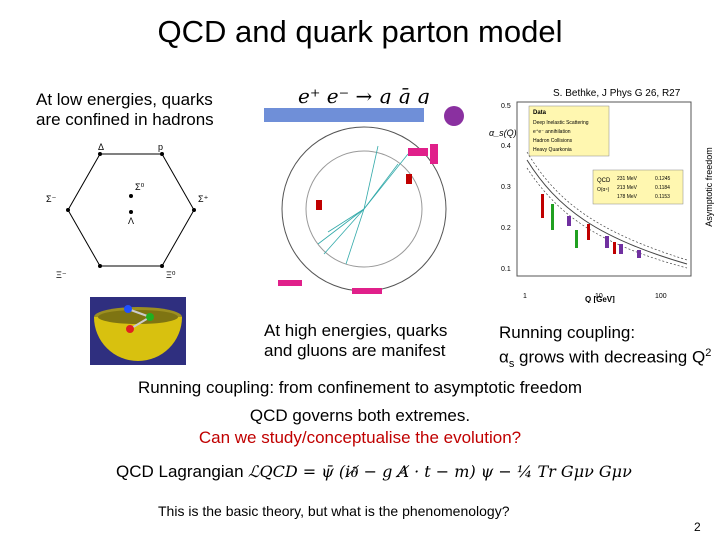 This screenshot has width=720, height=540. I want to click on curve-value-1: 0.1184, so click(662, 188).